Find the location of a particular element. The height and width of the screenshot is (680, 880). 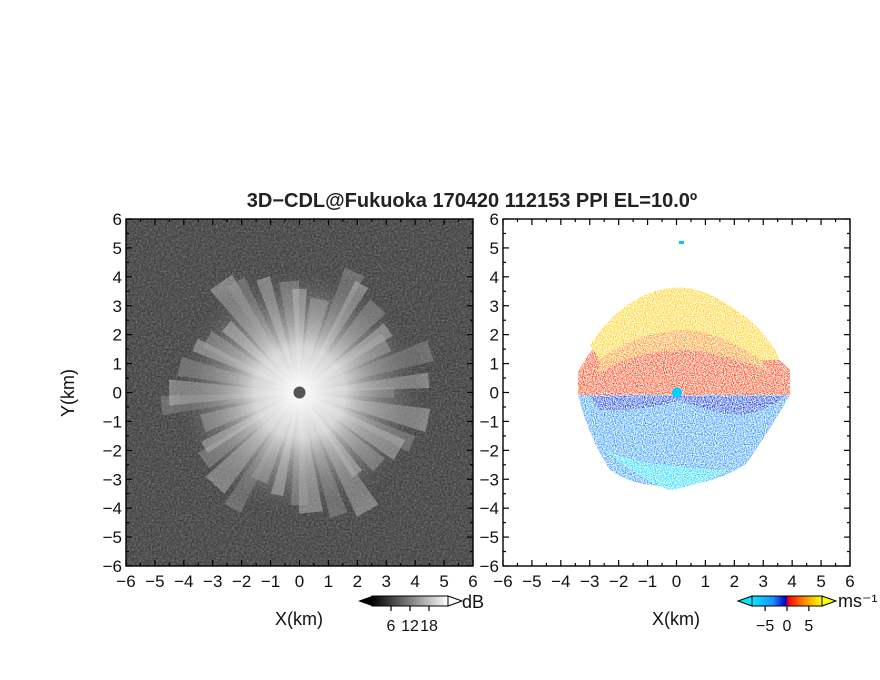

left-colorbar-arrow-high is located at coordinates (455, 601).